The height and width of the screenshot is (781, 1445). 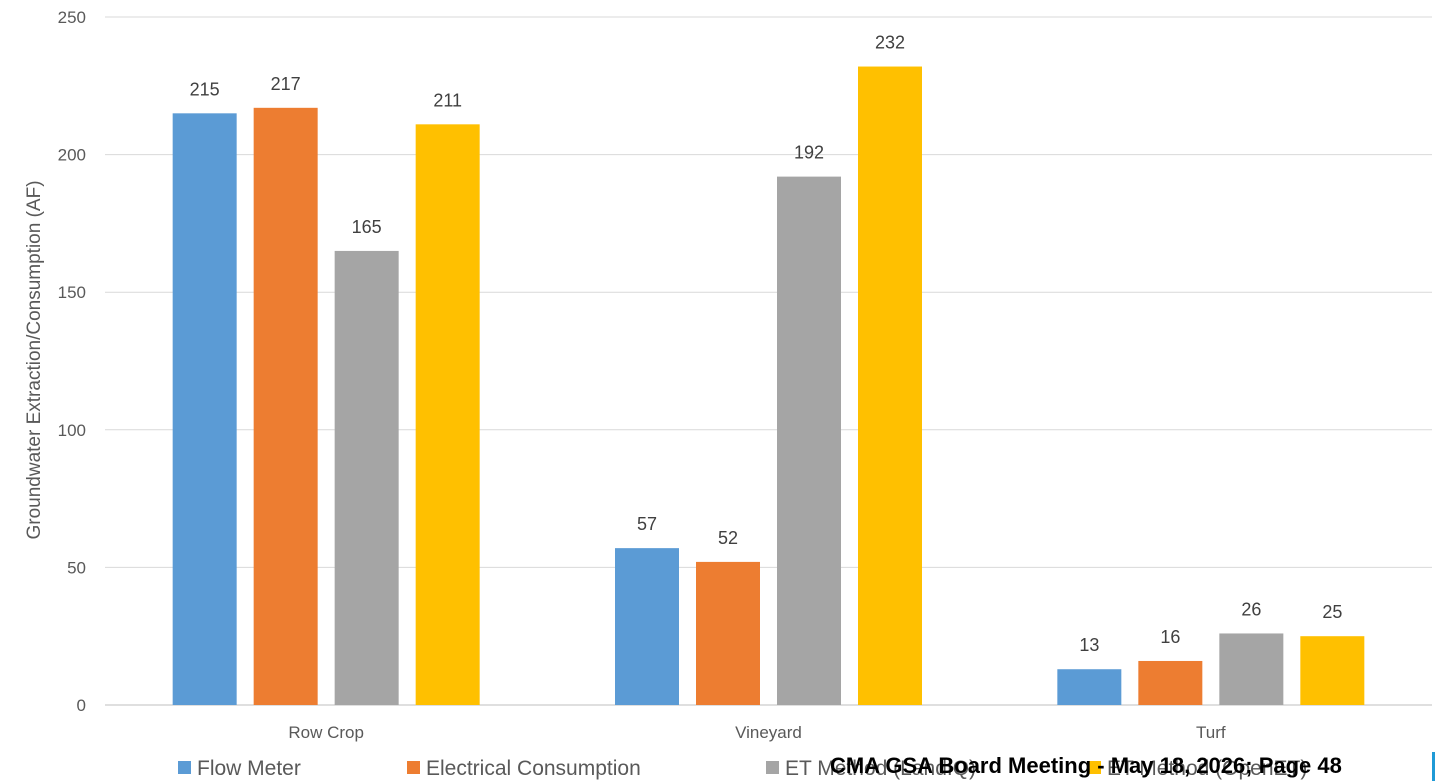 What do you see at coordinates (809, 153) in the screenshot?
I see `data-label-vineyard-2: 192` at bounding box center [809, 153].